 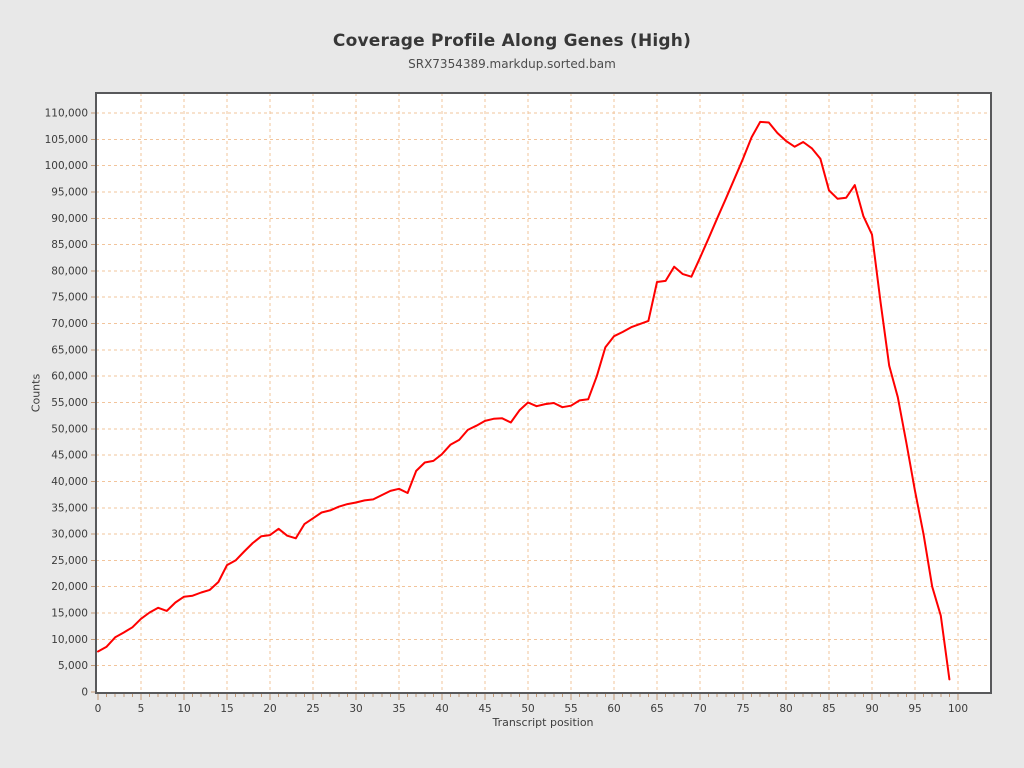 What do you see at coordinates (93, 402) in the screenshot?
I see `y-axis-ticks` at bounding box center [93, 402].